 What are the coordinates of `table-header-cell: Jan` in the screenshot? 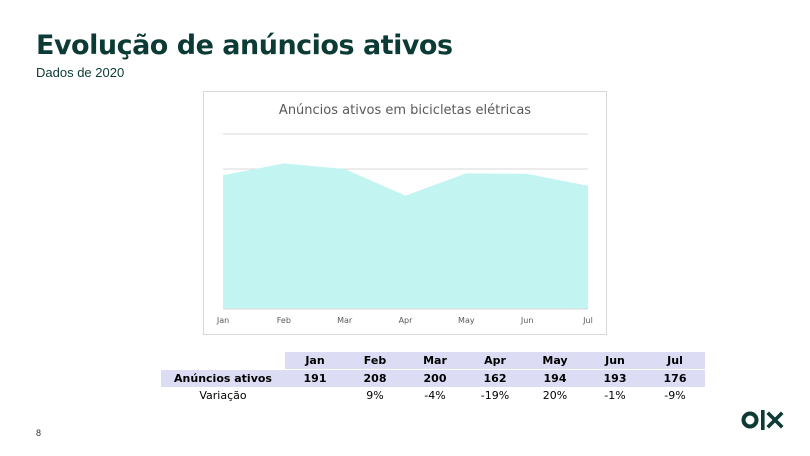 It's located at (315, 361).